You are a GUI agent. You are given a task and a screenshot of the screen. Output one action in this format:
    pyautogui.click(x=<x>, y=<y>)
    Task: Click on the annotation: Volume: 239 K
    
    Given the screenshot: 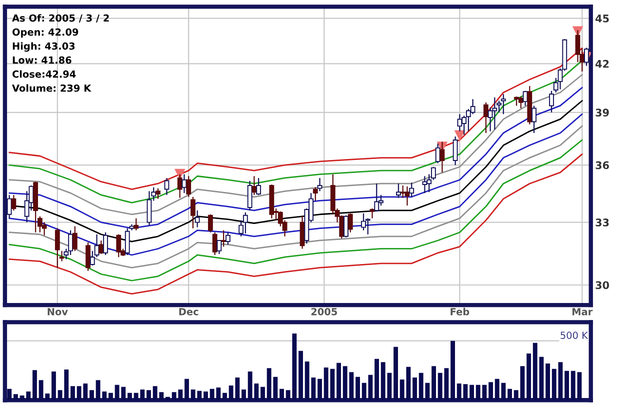 What is the action you would take?
    pyautogui.click(x=52, y=88)
    